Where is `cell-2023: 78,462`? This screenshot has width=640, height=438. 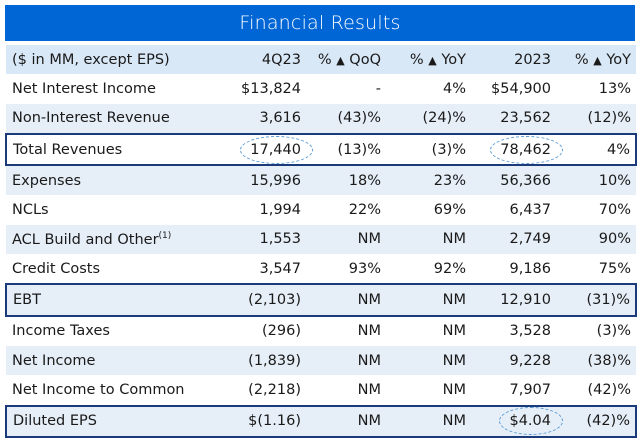 cell-2023: 78,462 is located at coordinates (517, 149).